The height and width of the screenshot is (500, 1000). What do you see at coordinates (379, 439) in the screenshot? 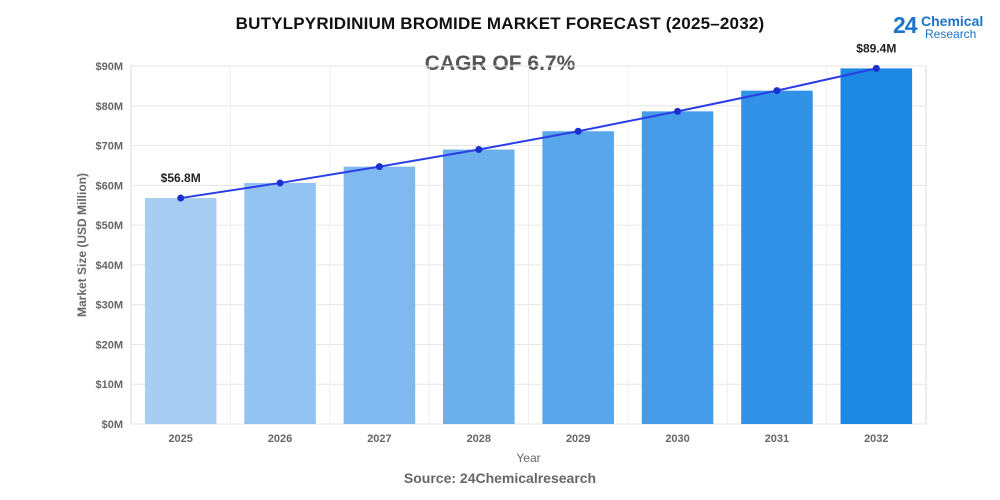
I see `x-tick-label: 2027` at bounding box center [379, 439].